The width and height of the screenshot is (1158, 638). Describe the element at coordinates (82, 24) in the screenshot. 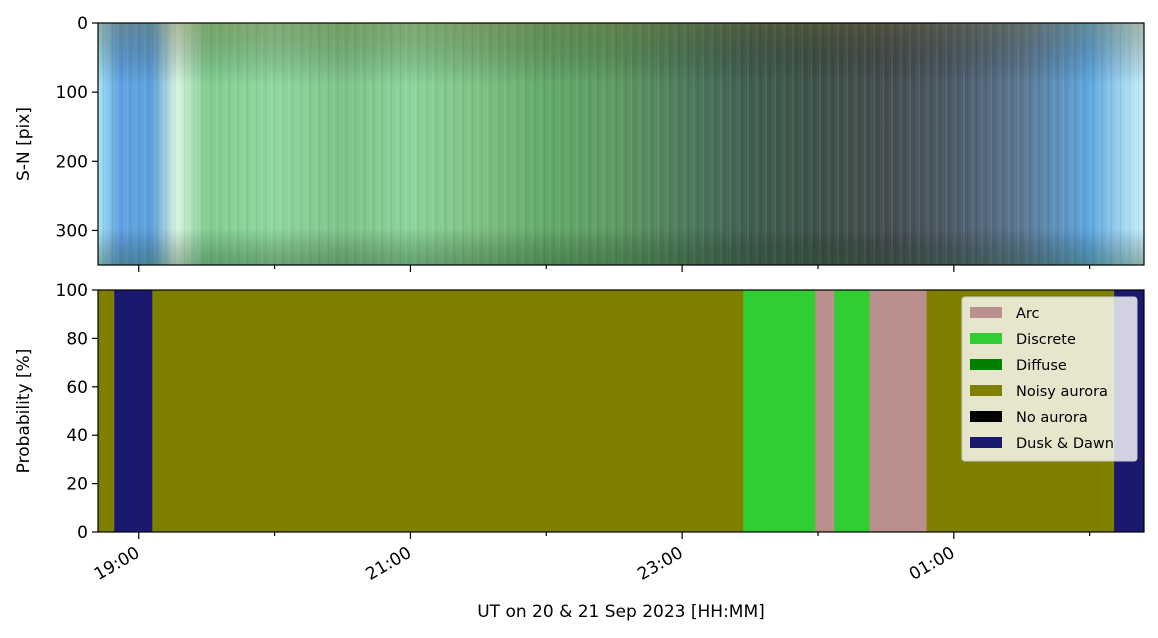

I see `keogram-y-tick-label: 0` at that location.